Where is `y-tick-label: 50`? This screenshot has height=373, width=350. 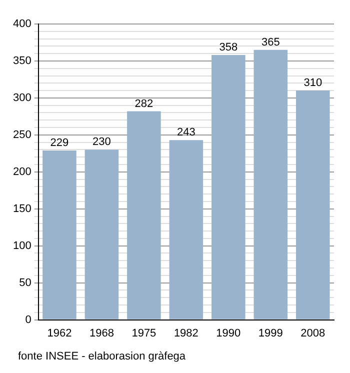
y-tick-label: 50 is located at coordinates (25, 282).